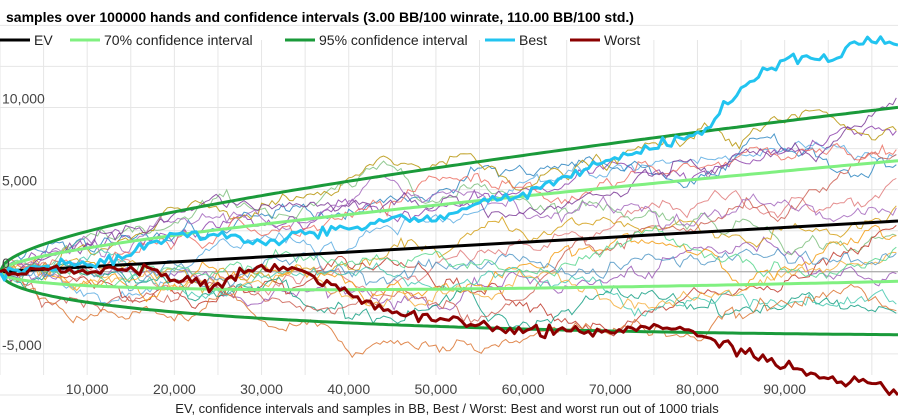 Image resolution: width=898 pixels, height=418 pixels. Describe the element at coordinates (261, 389) in the screenshot. I see `x-tick-label: 30,000` at that location.